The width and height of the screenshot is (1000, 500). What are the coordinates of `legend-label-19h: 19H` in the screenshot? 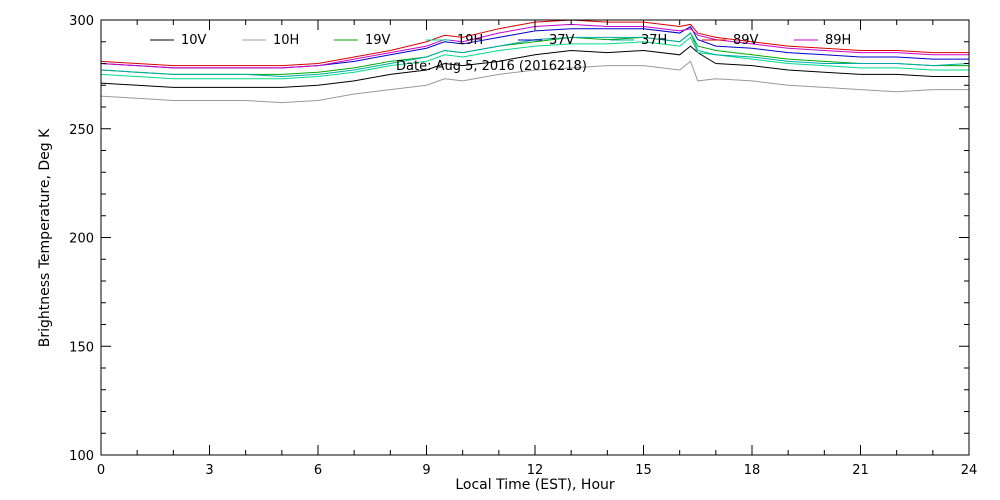 It's located at (470, 40).